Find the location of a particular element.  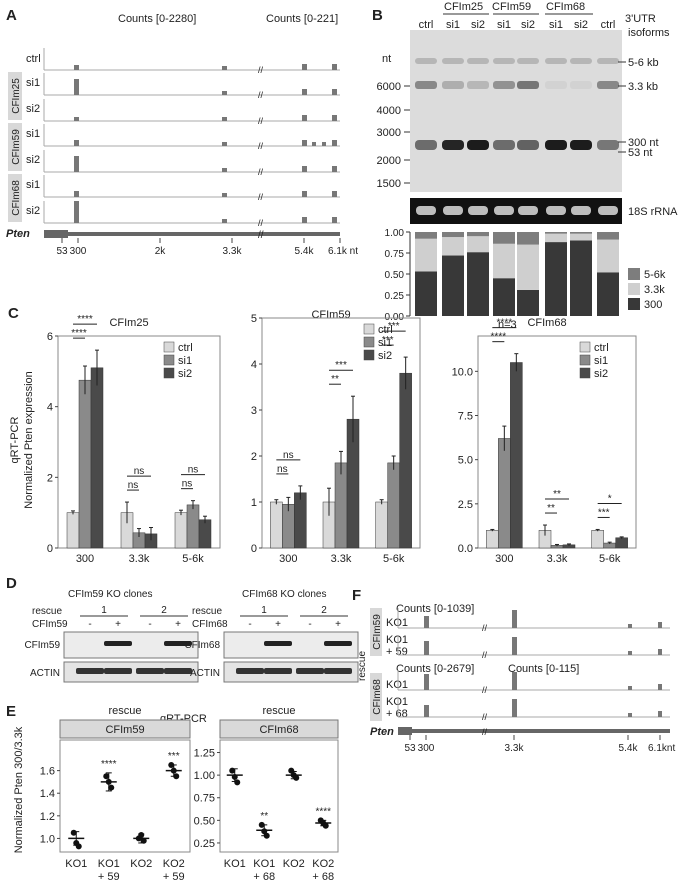

isoform-label: 5-6 kb is located at coordinates (643, 63).